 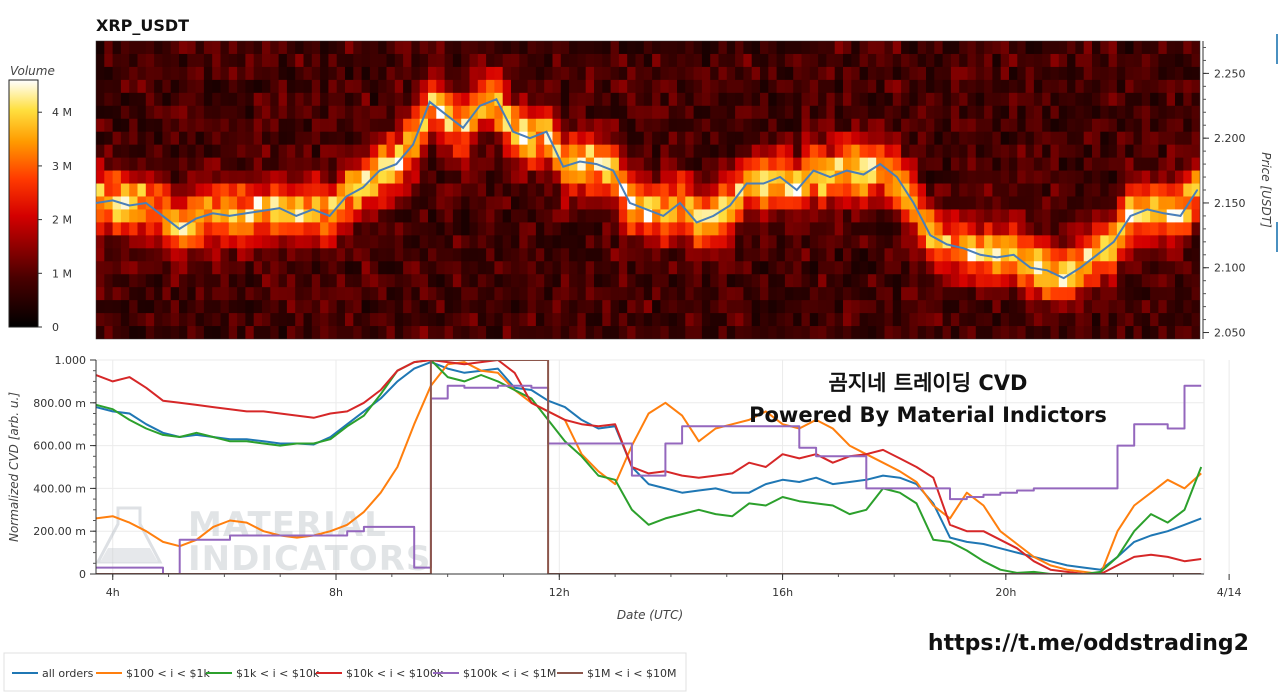 What do you see at coordinates (494, 673) in the screenshot?
I see `legend-item: $100k < i < $1M` at bounding box center [494, 673].